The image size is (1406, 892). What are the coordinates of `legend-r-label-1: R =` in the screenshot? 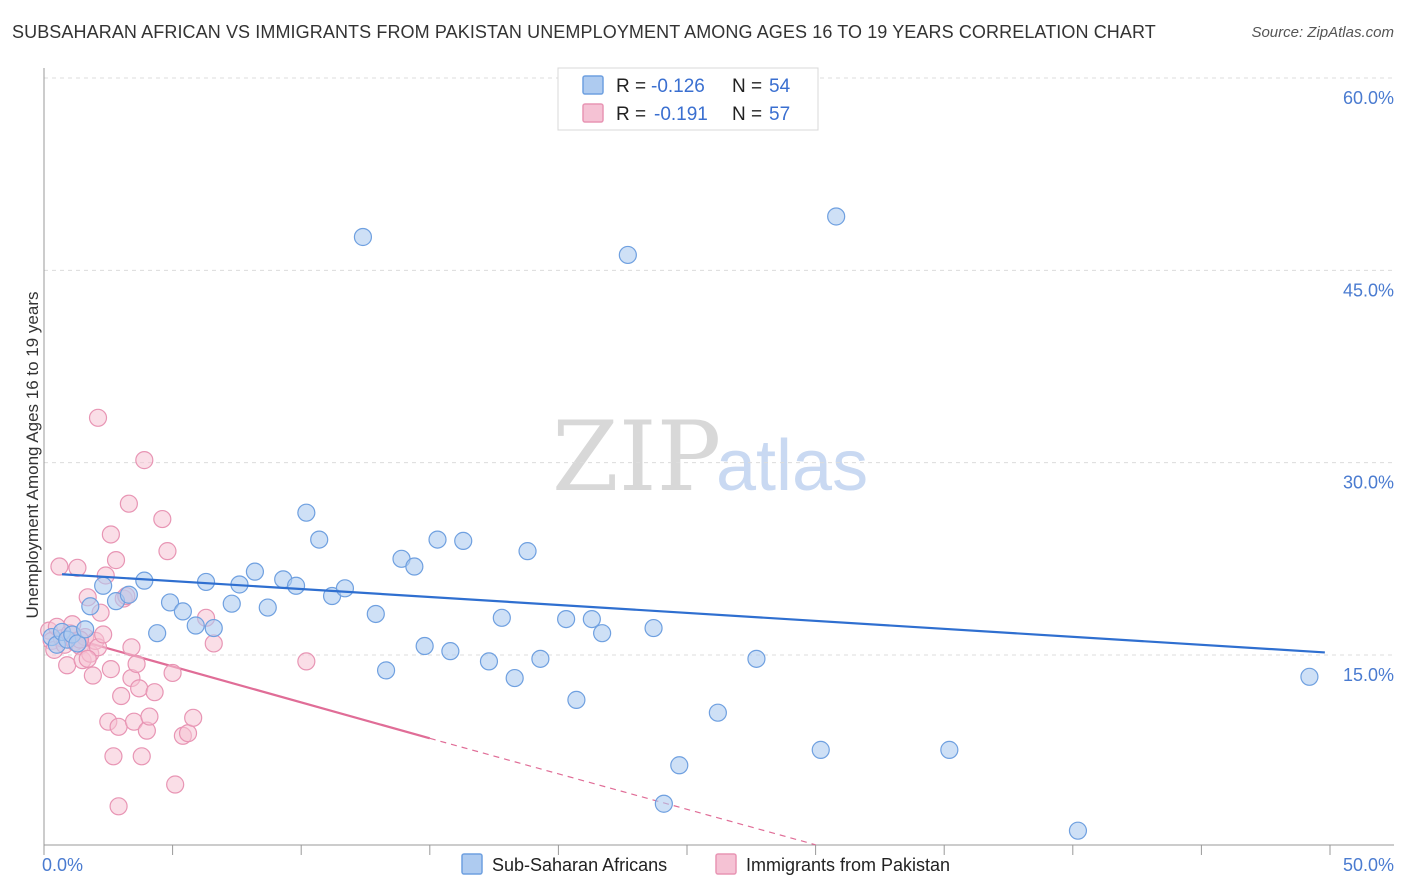 It's located at (631, 86).